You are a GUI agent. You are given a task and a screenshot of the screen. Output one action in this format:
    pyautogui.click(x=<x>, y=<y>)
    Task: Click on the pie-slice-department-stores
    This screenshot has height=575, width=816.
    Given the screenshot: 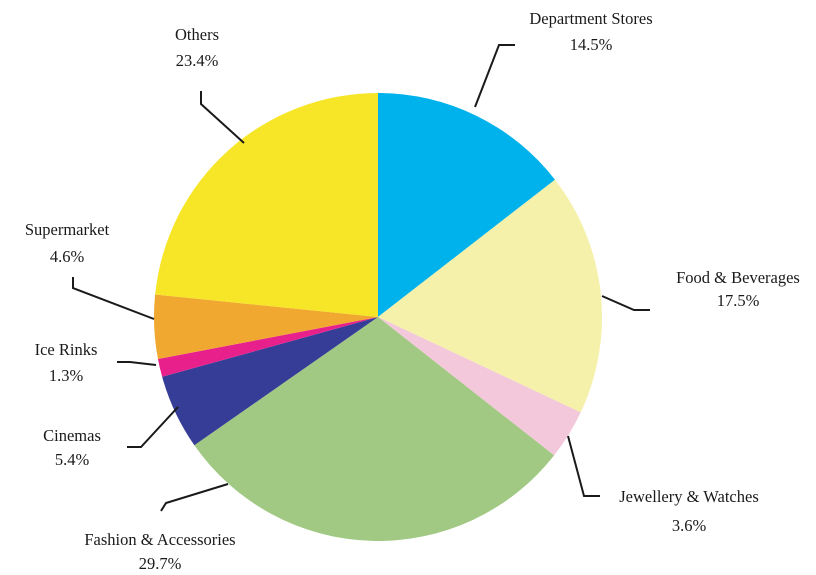 What is the action you would take?
    pyautogui.click(x=466, y=205)
    